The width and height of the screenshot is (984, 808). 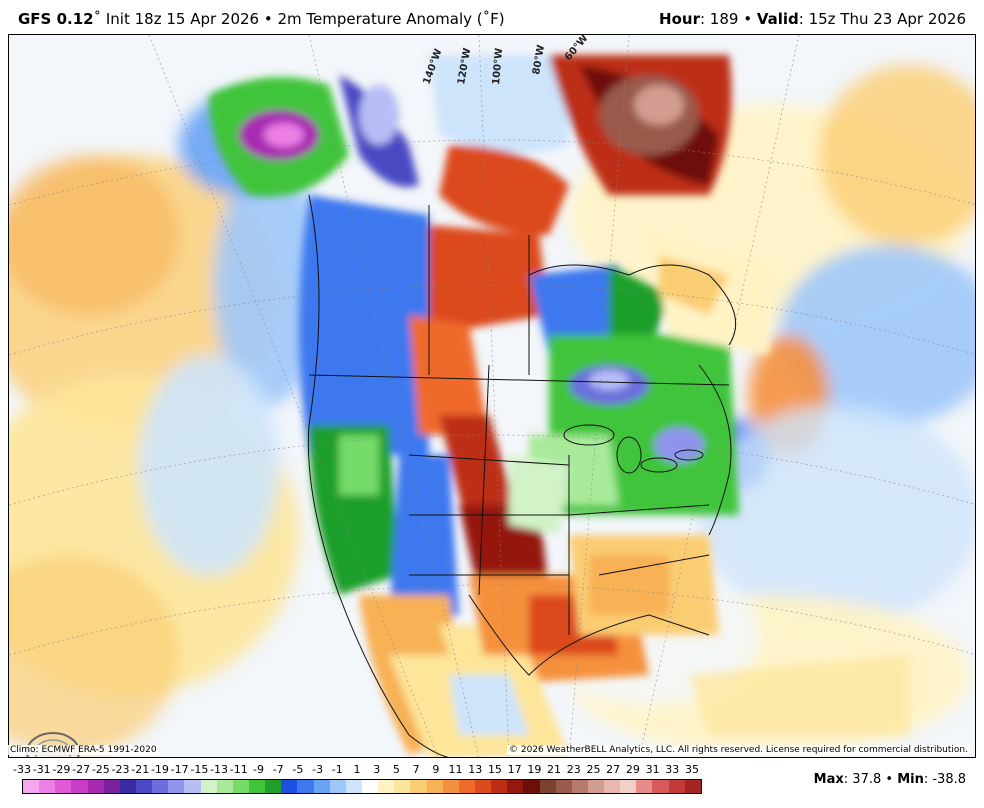 What do you see at coordinates (862, 779) in the screenshot?
I see `max-value: : 37.8` at bounding box center [862, 779].